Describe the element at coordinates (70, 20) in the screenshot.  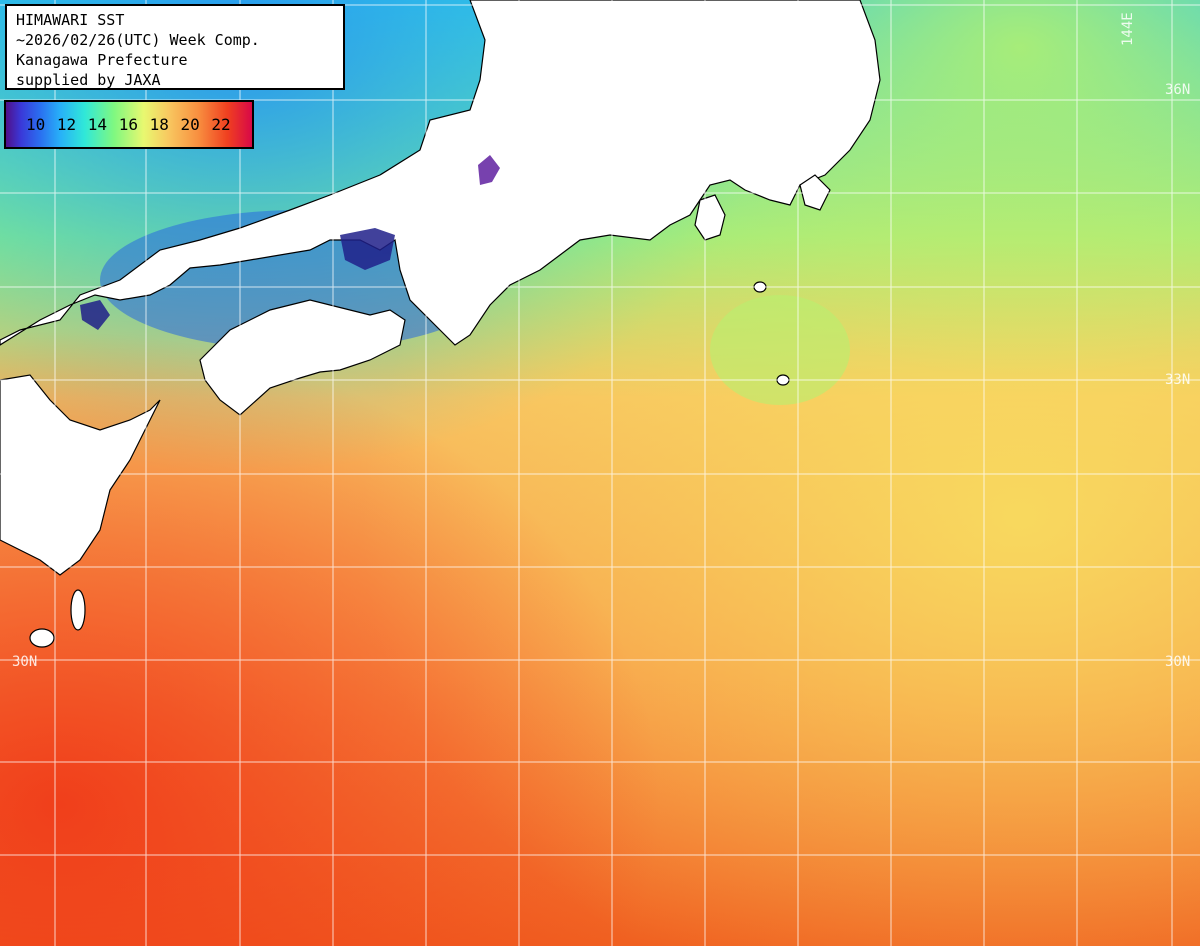
I see `title-product: HIMAWARI SST` at that location.